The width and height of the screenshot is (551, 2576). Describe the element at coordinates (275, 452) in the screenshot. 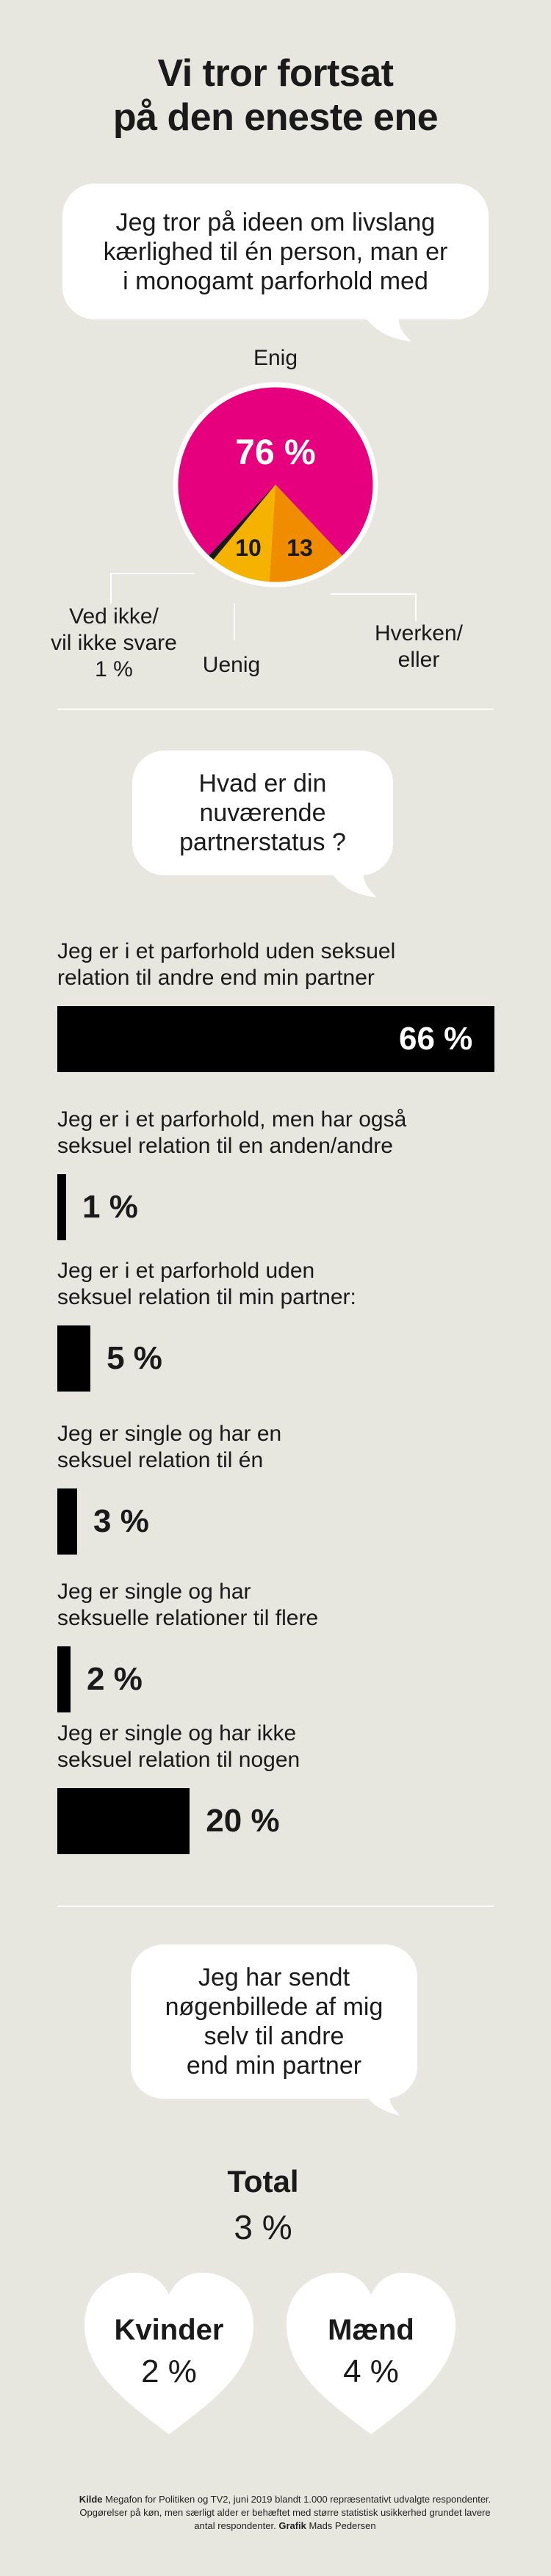

I see `pie-value-enig: 76 %` at that location.